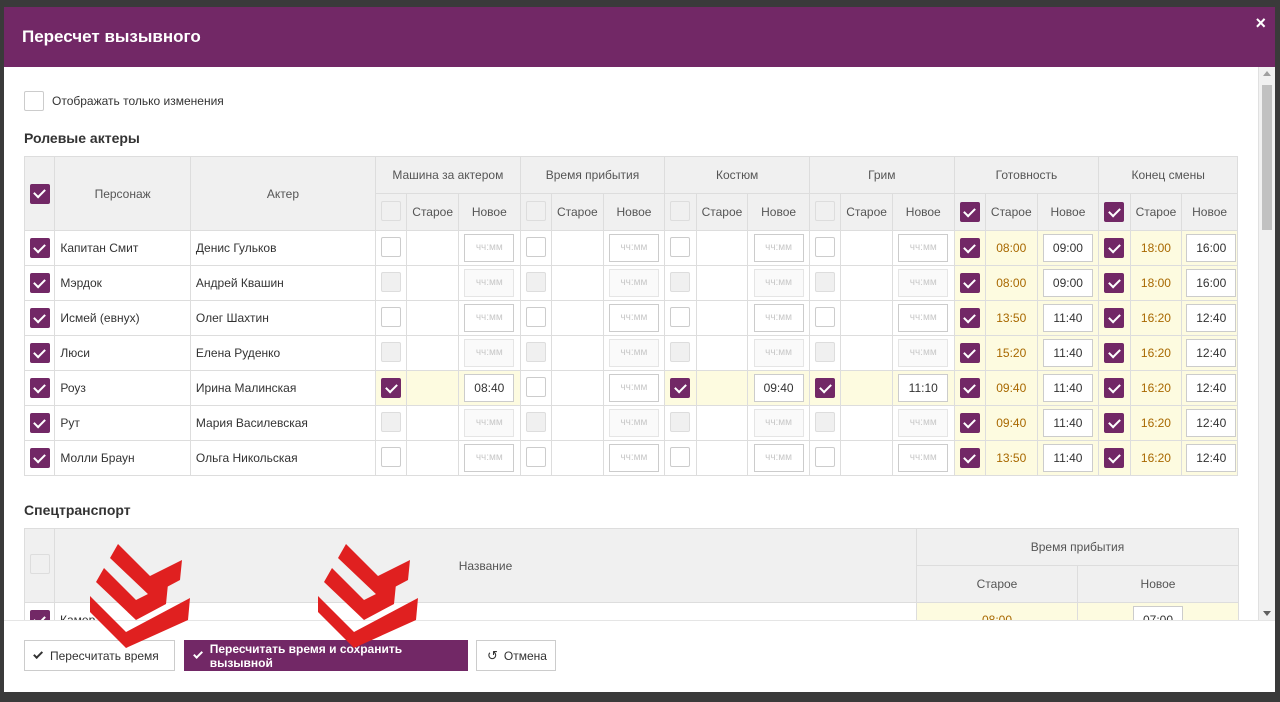  Describe the element at coordinates (39, 564) in the screenshot. I see `transport-select-all-checkbox` at that location.